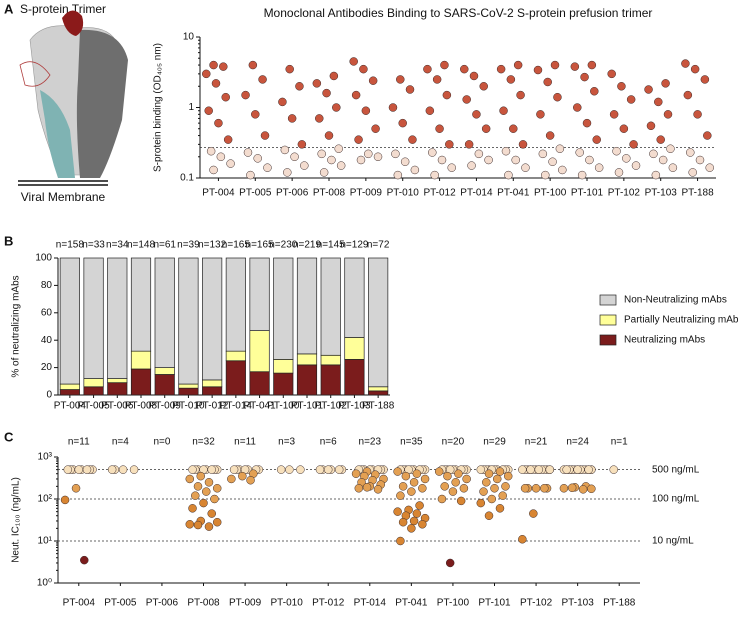  I want to click on y-tick-label: 0.1, so click(187, 178).